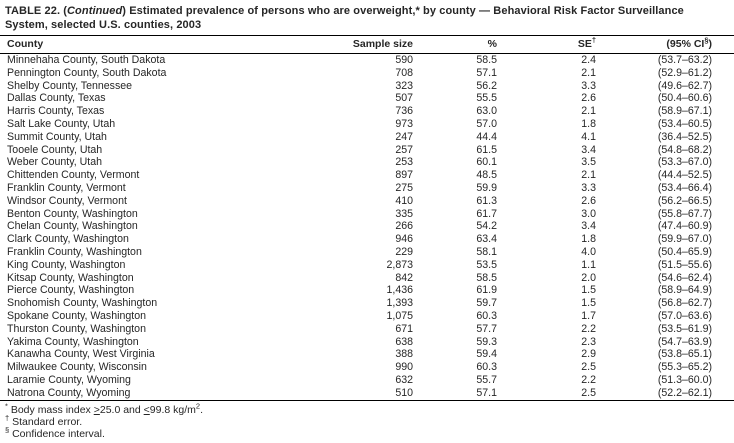  Describe the element at coordinates (66, 187) in the screenshot. I see `county-cell: Franklin County, Vermont` at that location.